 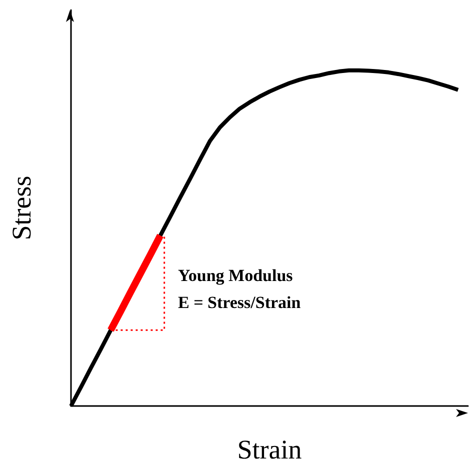 What do you see at coordinates (269, 449) in the screenshot?
I see `x-axis-title: Strain` at bounding box center [269, 449].